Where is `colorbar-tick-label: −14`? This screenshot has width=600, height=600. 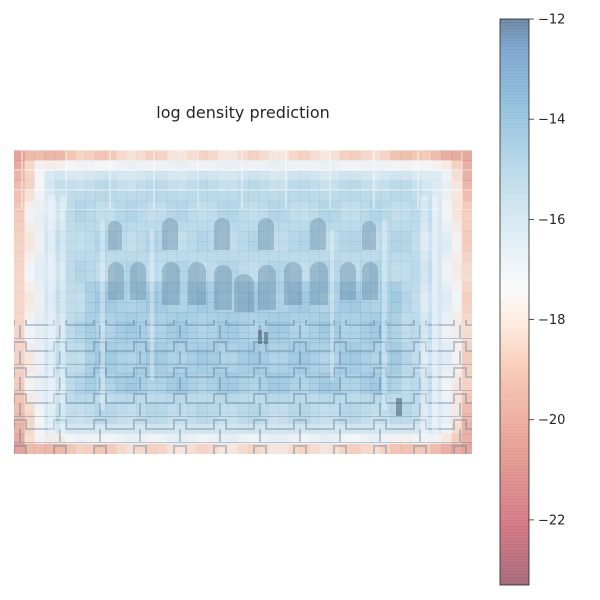 colorbar-tick-label: −14 is located at coordinates (551, 120).